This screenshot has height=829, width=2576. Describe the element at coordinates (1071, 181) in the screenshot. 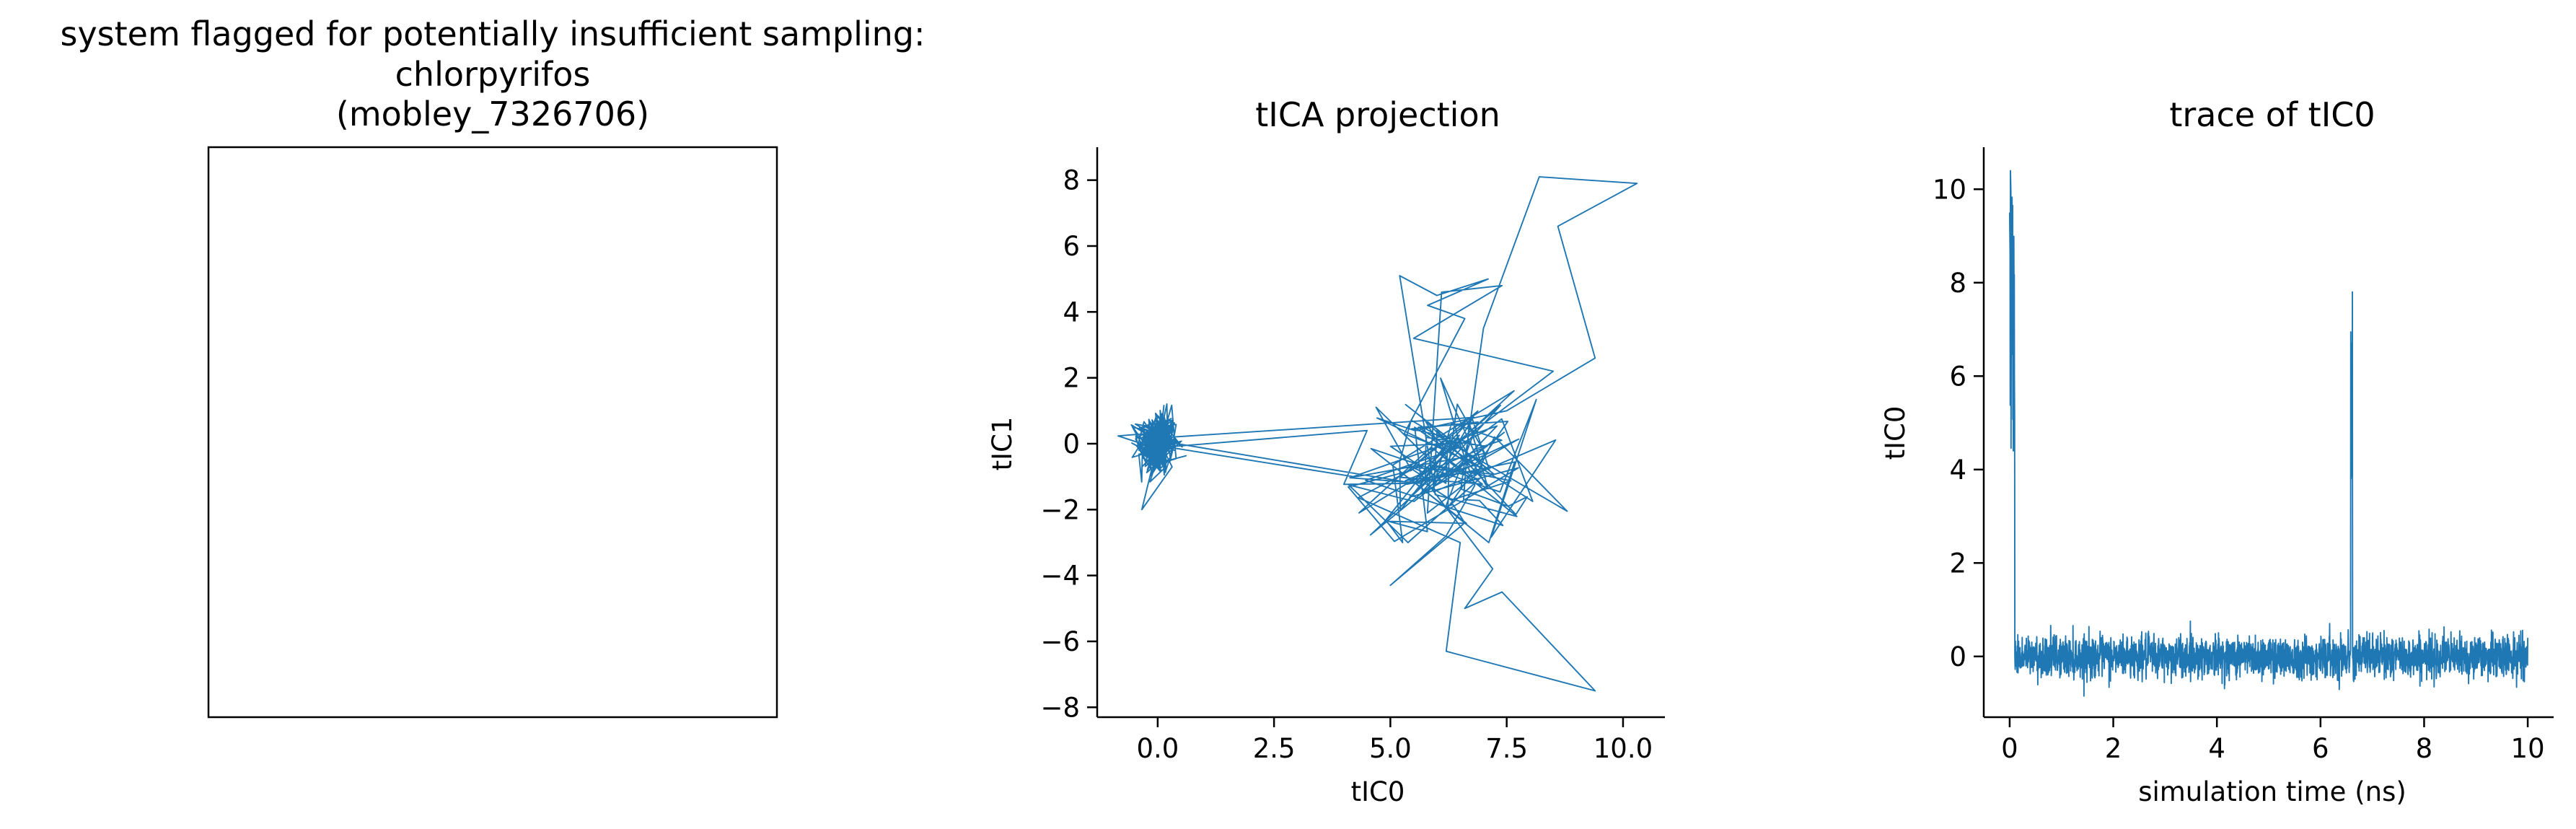

I see `tica-y-tick-label: 8` at that location.